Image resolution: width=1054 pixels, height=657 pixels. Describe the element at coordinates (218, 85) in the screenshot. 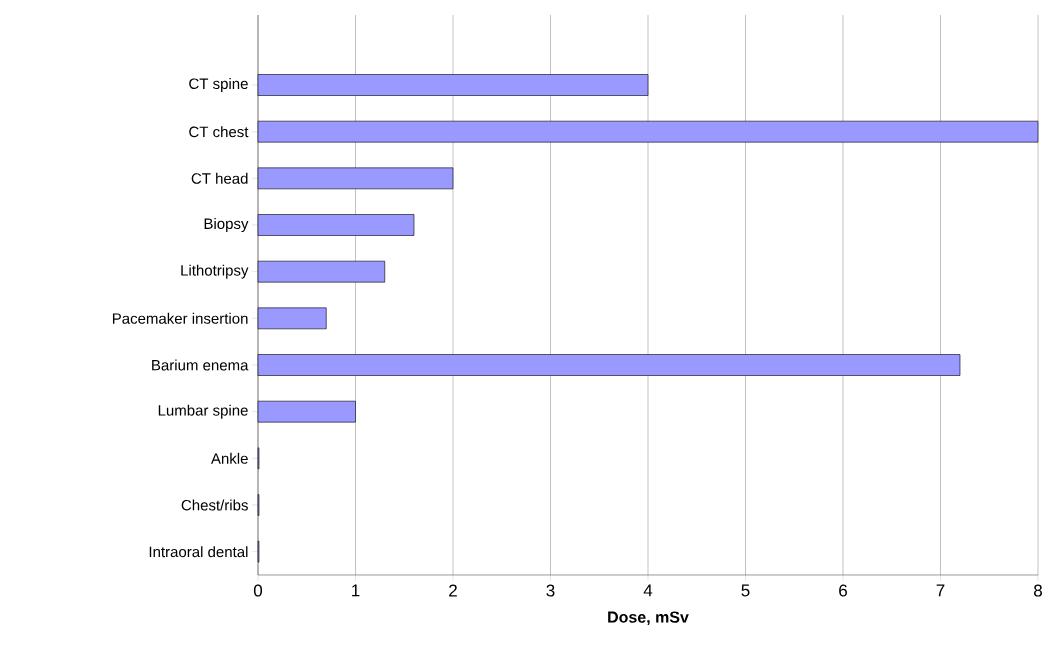

I see `y-tick-label: CT spine` at that location.